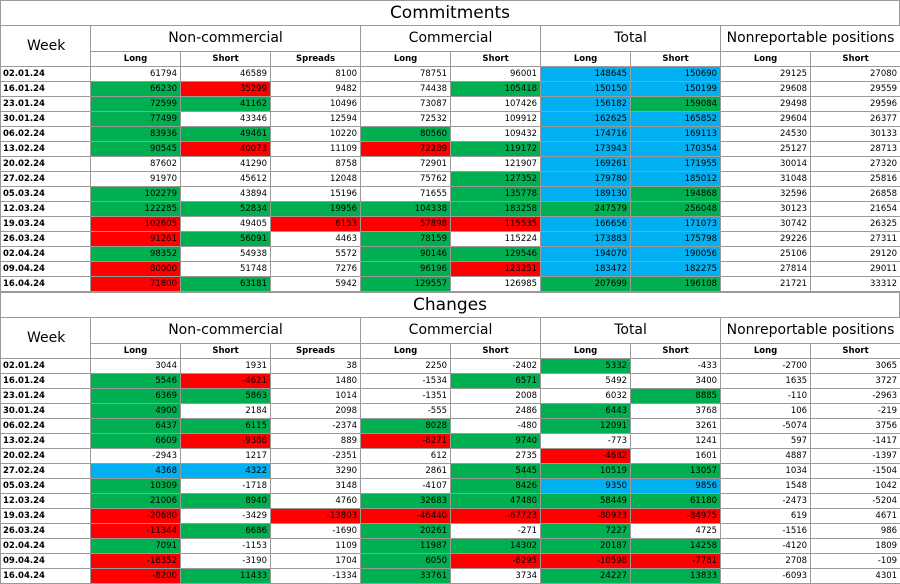 The width and height of the screenshot is (900, 584). Describe the element at coordinates (586, 104) in the screenshot. I see `total-long-cell: 156182` at that location.